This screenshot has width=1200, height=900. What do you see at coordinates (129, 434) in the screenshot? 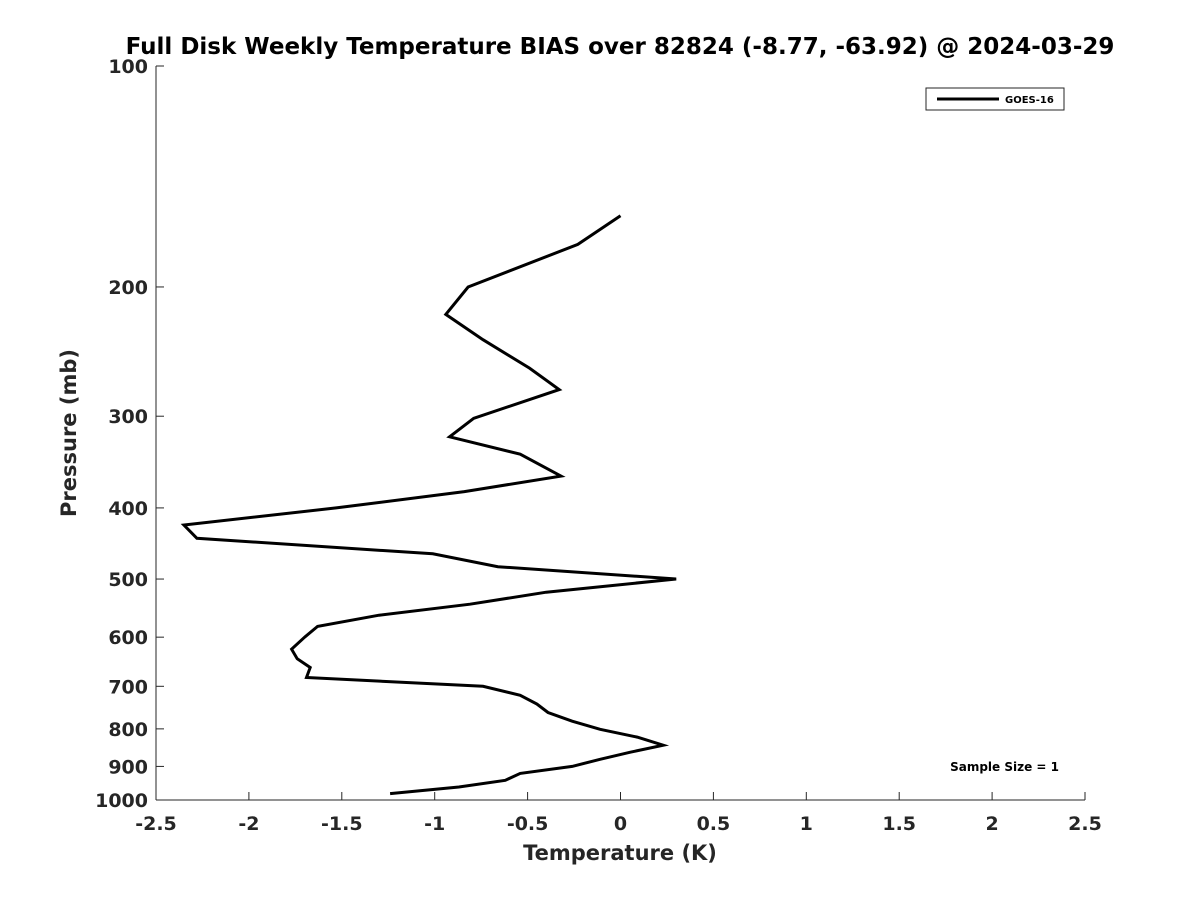
I see `y-ticks: 100 200 300 400 500 600 700 800 900 1000` at bounding box center [129, 434].